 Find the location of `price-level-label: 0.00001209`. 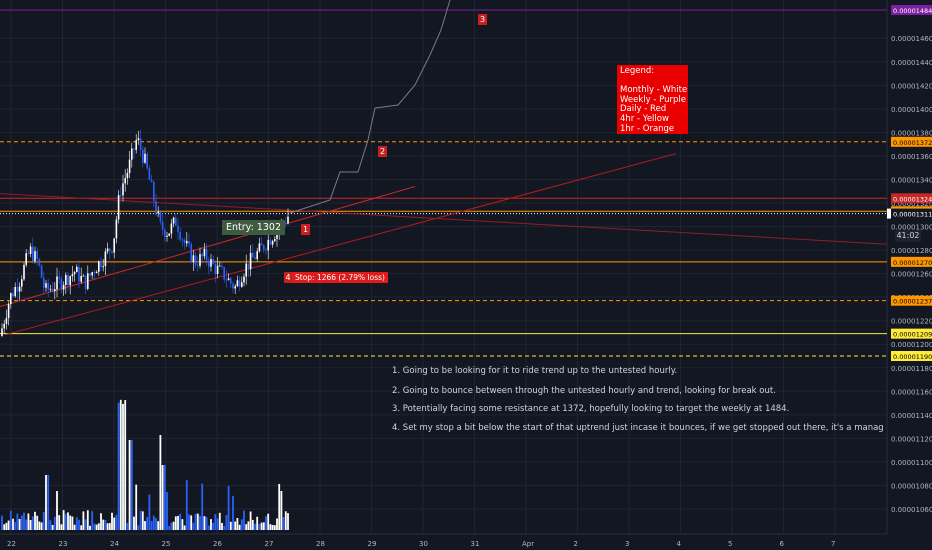

price-level-label: 0.00001209 is located at coordinates (912, 335).